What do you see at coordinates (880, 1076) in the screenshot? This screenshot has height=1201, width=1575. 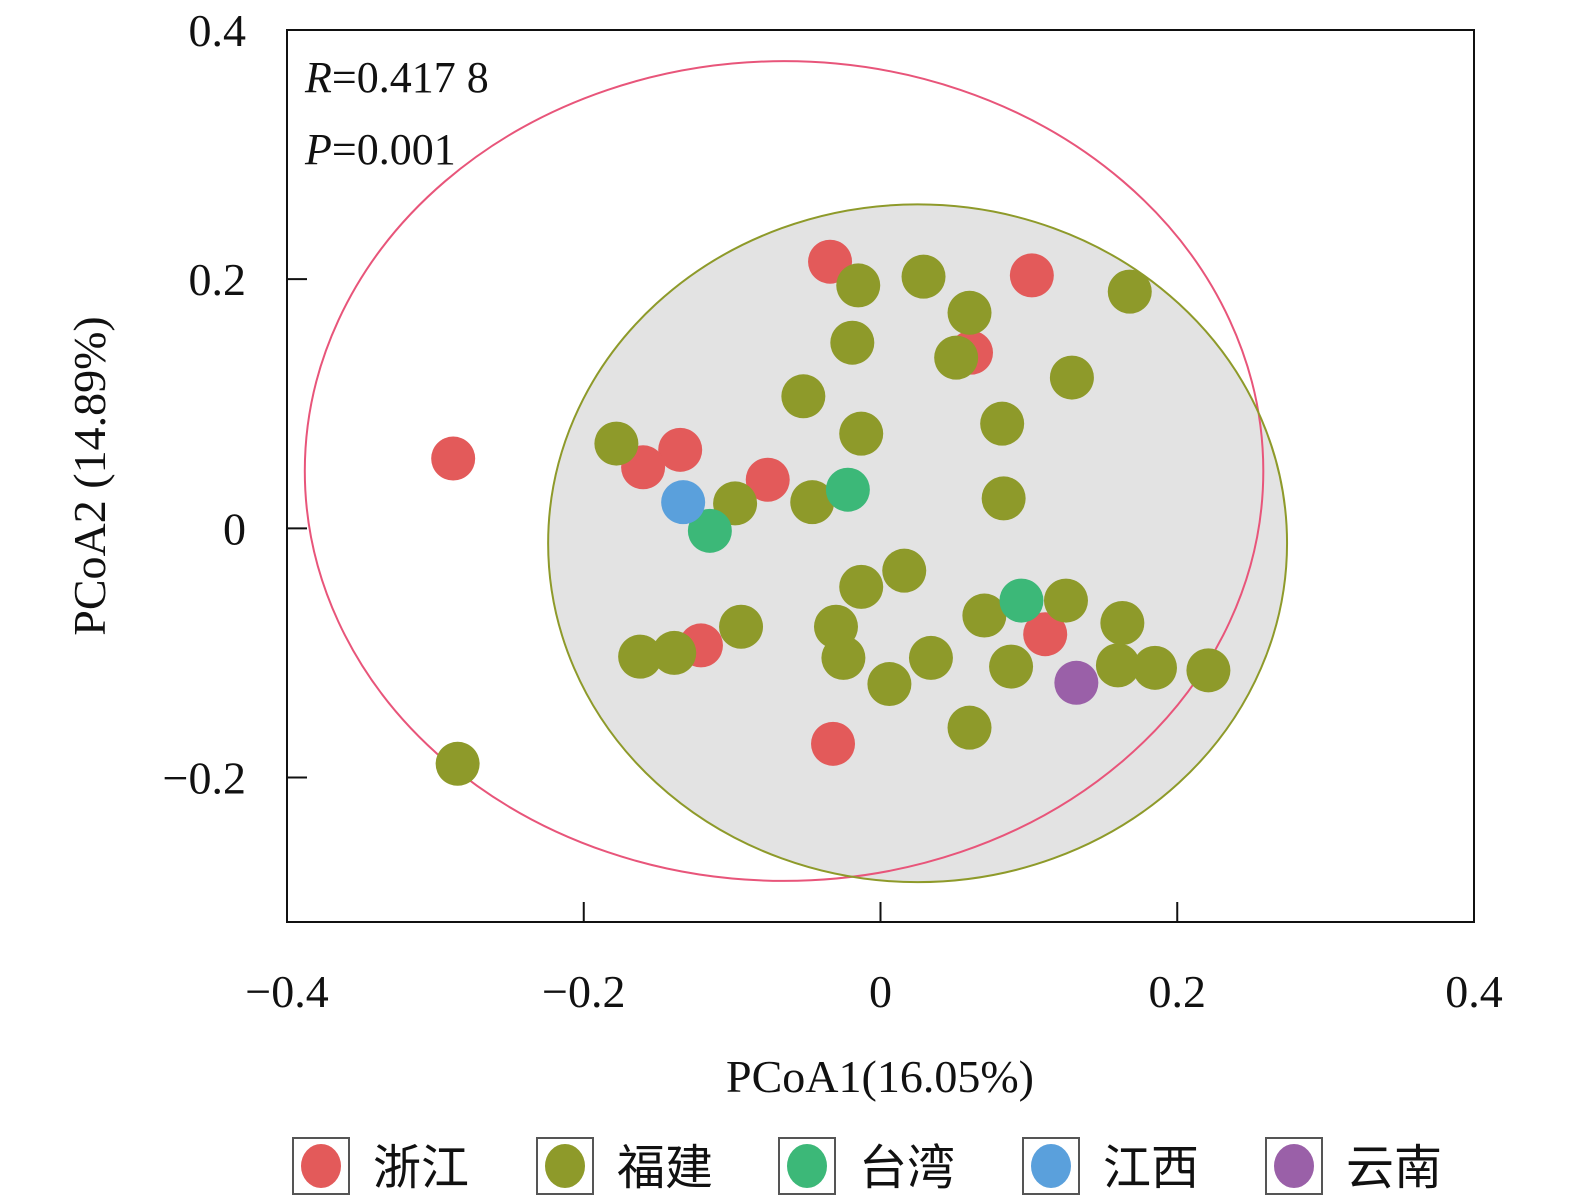 I see `x-axis-label: PCoA1(16.05%)` at bounding box center [880, 1076].